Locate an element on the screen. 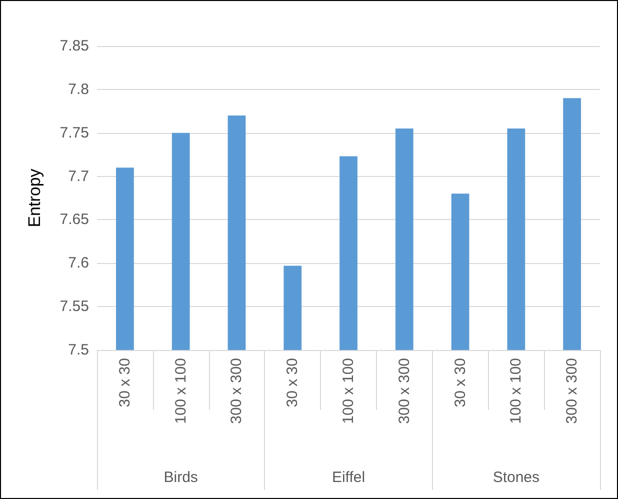 This screenshot has height=499, width=618. y-tick-label: 7.7 is located at coordinates (78, 176).